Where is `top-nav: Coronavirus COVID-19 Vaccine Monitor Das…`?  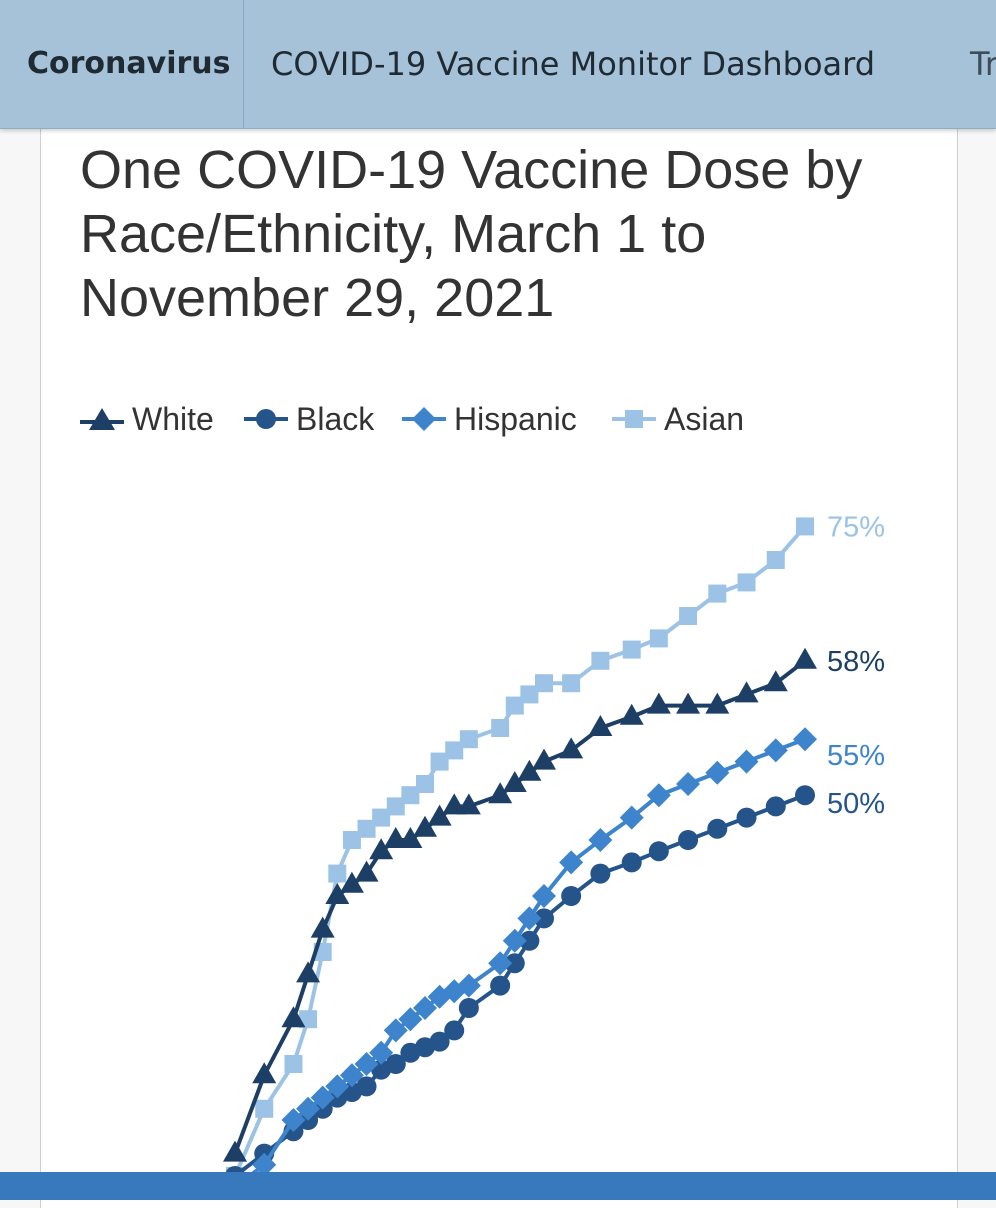 top-nav: Coronavirus COVID-19 Vaccine Monitor Das… is located at coordinates (498, 64).